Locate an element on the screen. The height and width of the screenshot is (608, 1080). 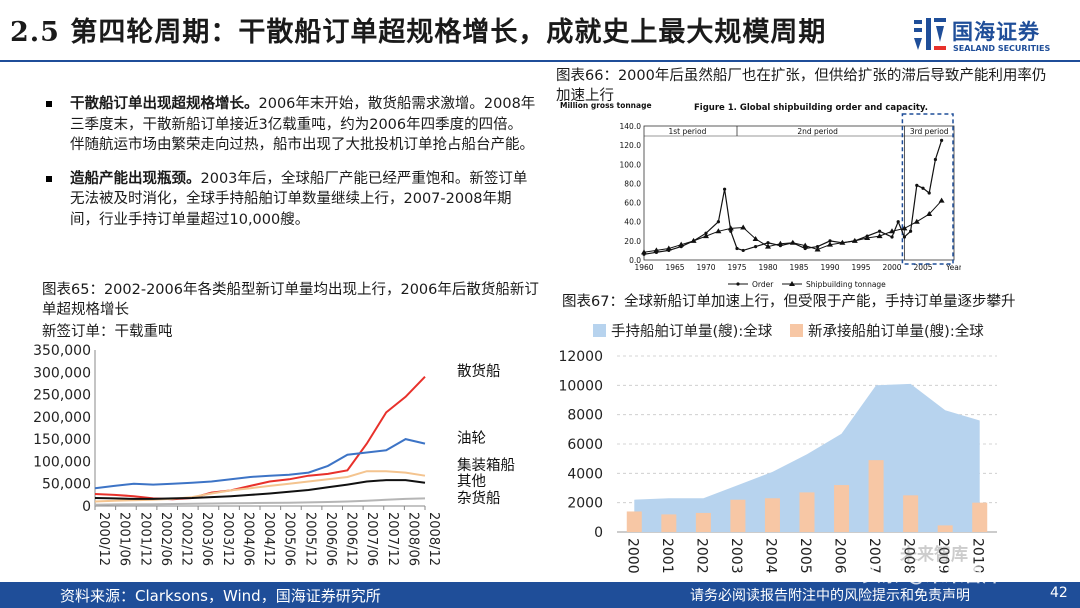
third-period-highlight is located at coordinates (927, 189).